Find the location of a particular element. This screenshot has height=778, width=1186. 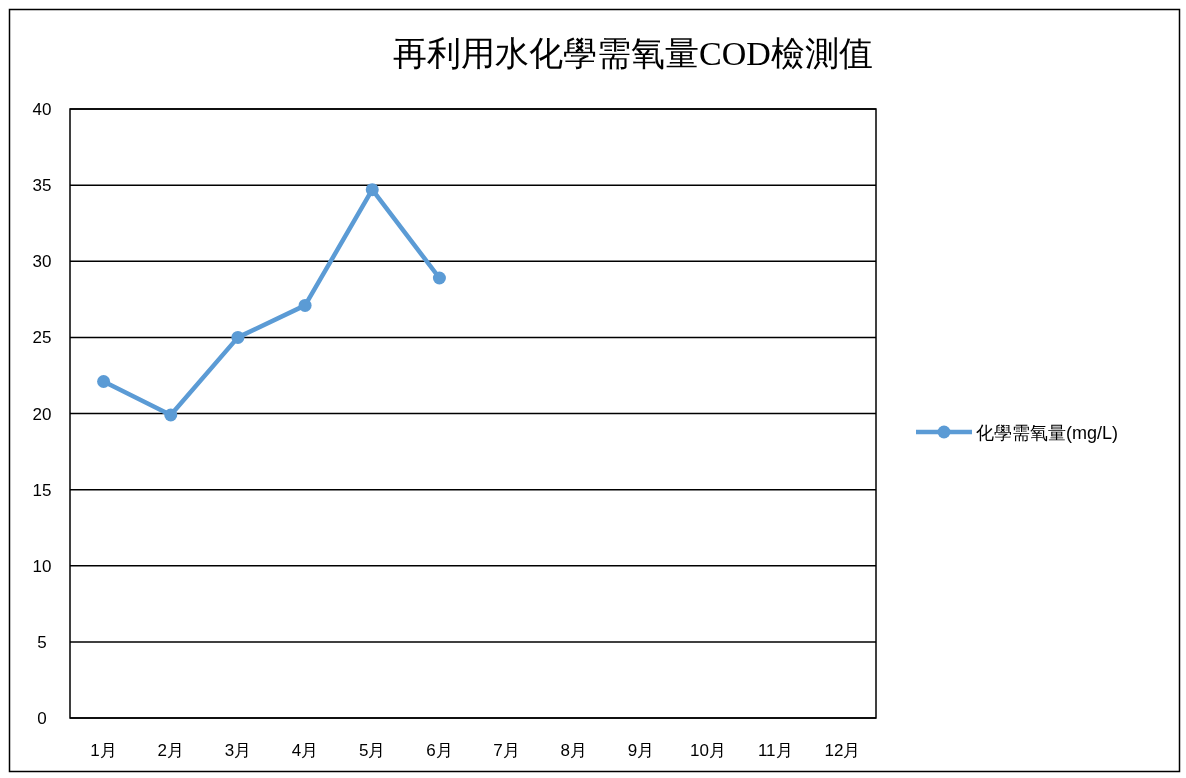

y-tick-label: 10 is located at coordinates (42, 566).